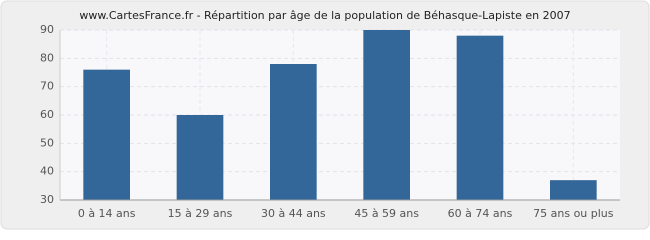 The width and height of the screenshot is (650, 240). Describe the element at coordinates (47, 114) in the screenshot. I see `y-tick-label: 60` at that location.